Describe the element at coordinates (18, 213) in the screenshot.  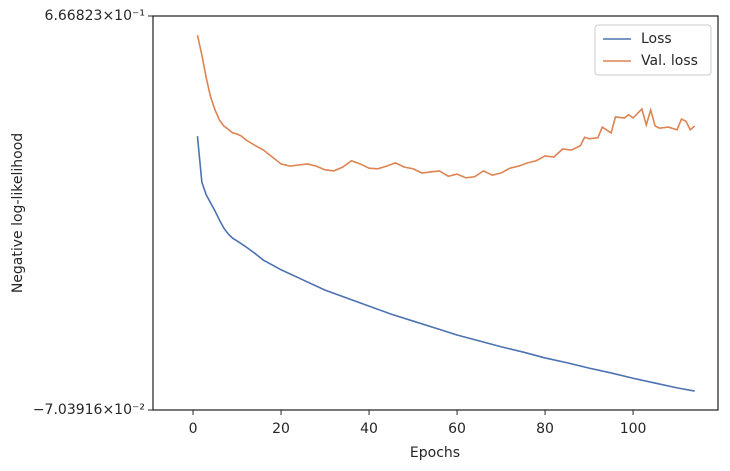
I see `y-axis-label: Negative log-likelihood` at that location.